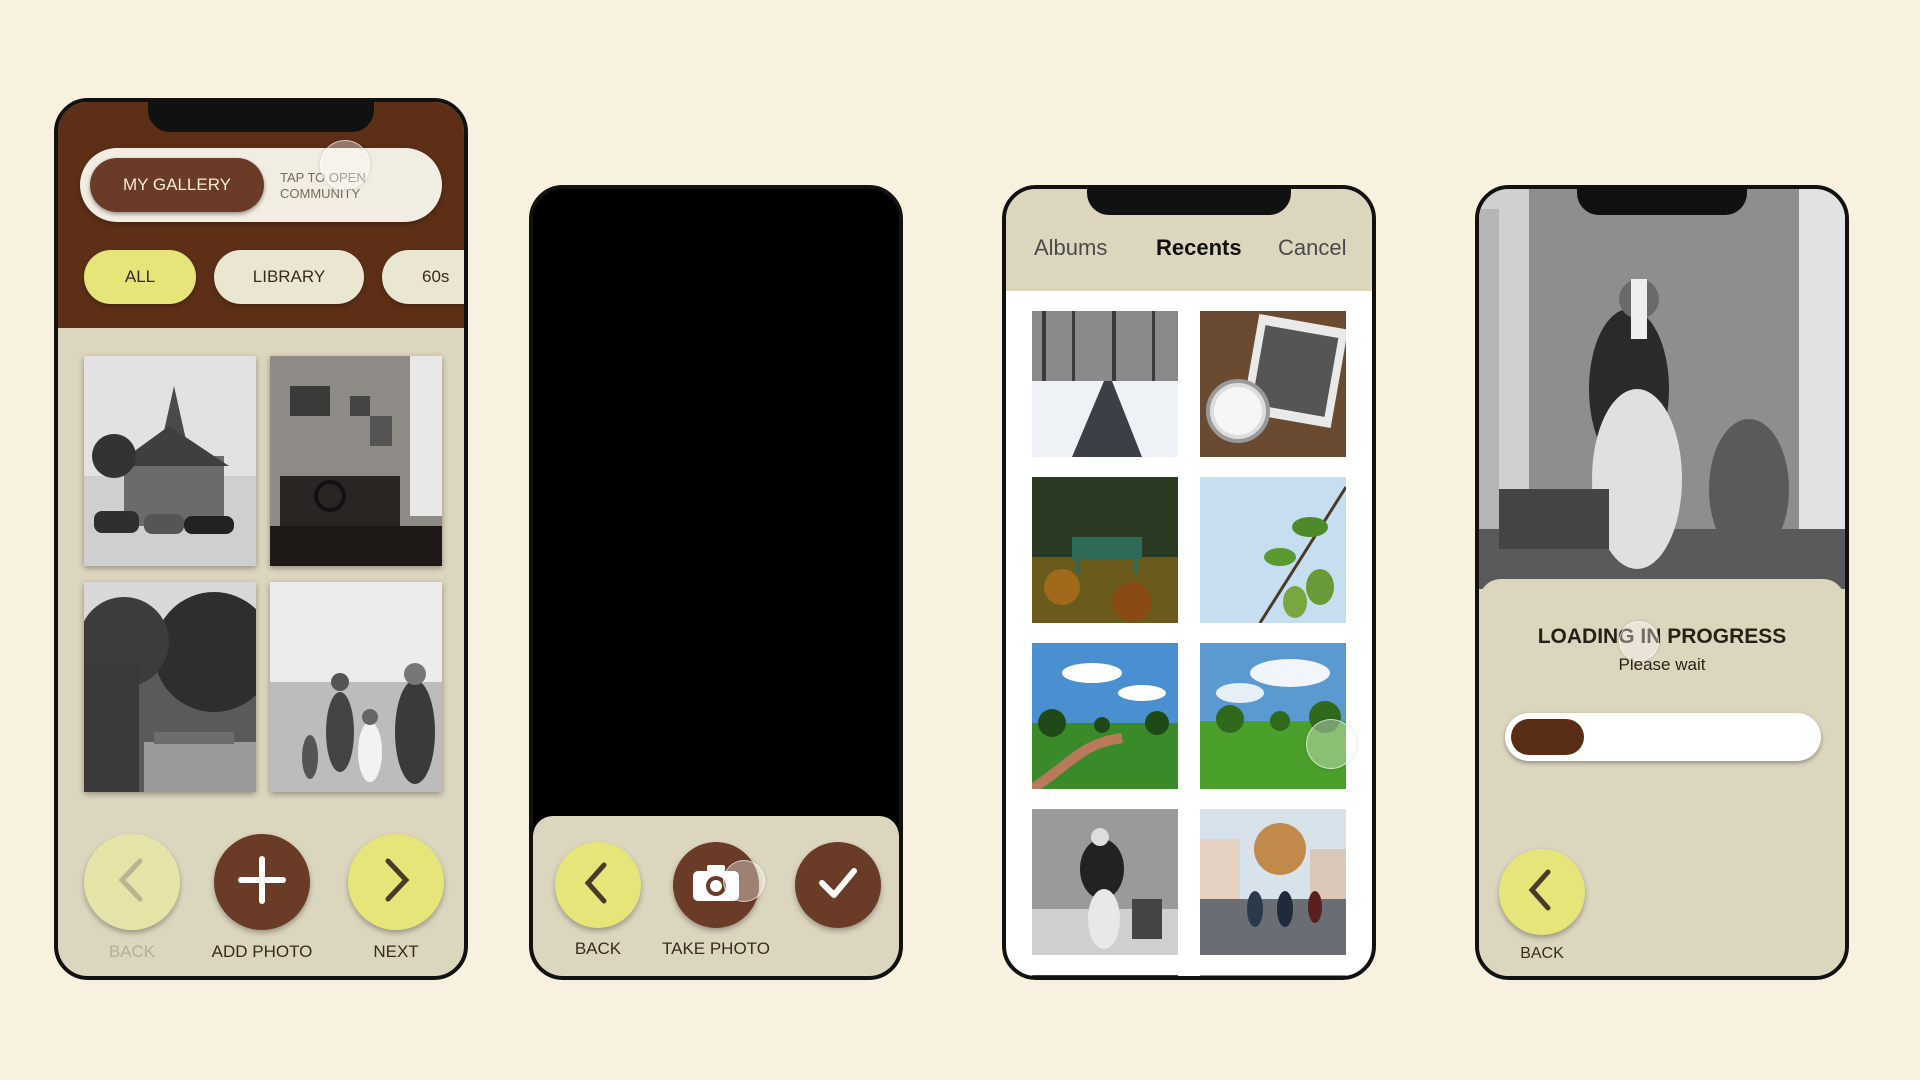 This screenshot has width=1920, height=1080. What do you see at coordinates (1199, 247) in the screenshot?
I see `recents-tab: Recents` at bounding box center [1199, 247].